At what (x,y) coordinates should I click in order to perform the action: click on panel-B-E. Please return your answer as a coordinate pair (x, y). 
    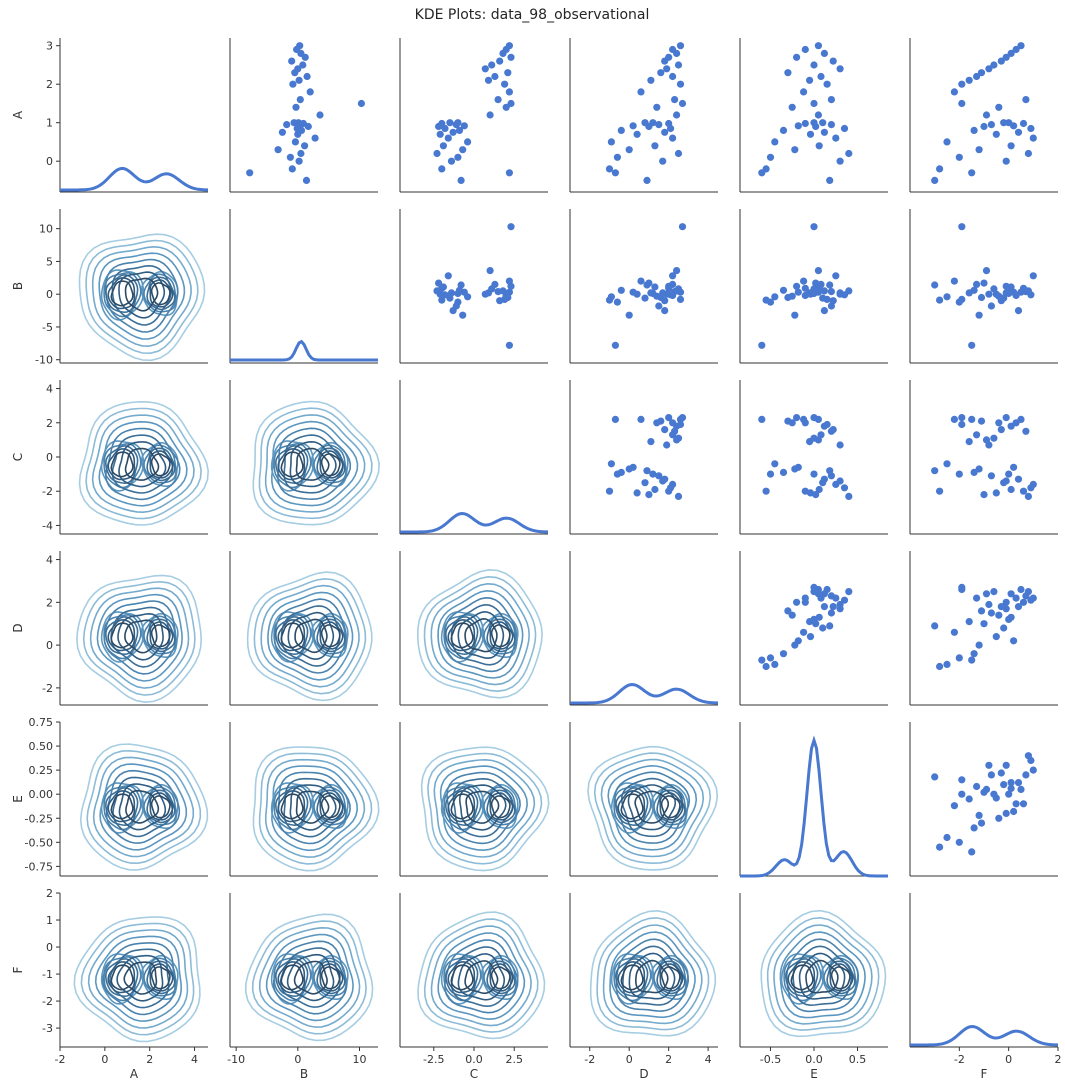
    Looking at the image, I should click on (813, 286).